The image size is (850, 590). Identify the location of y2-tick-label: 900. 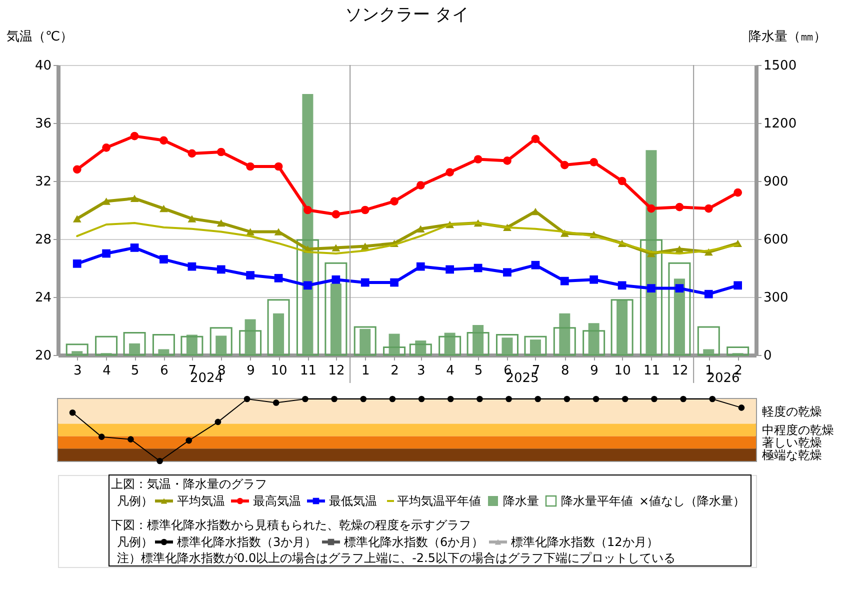
(776, 182).